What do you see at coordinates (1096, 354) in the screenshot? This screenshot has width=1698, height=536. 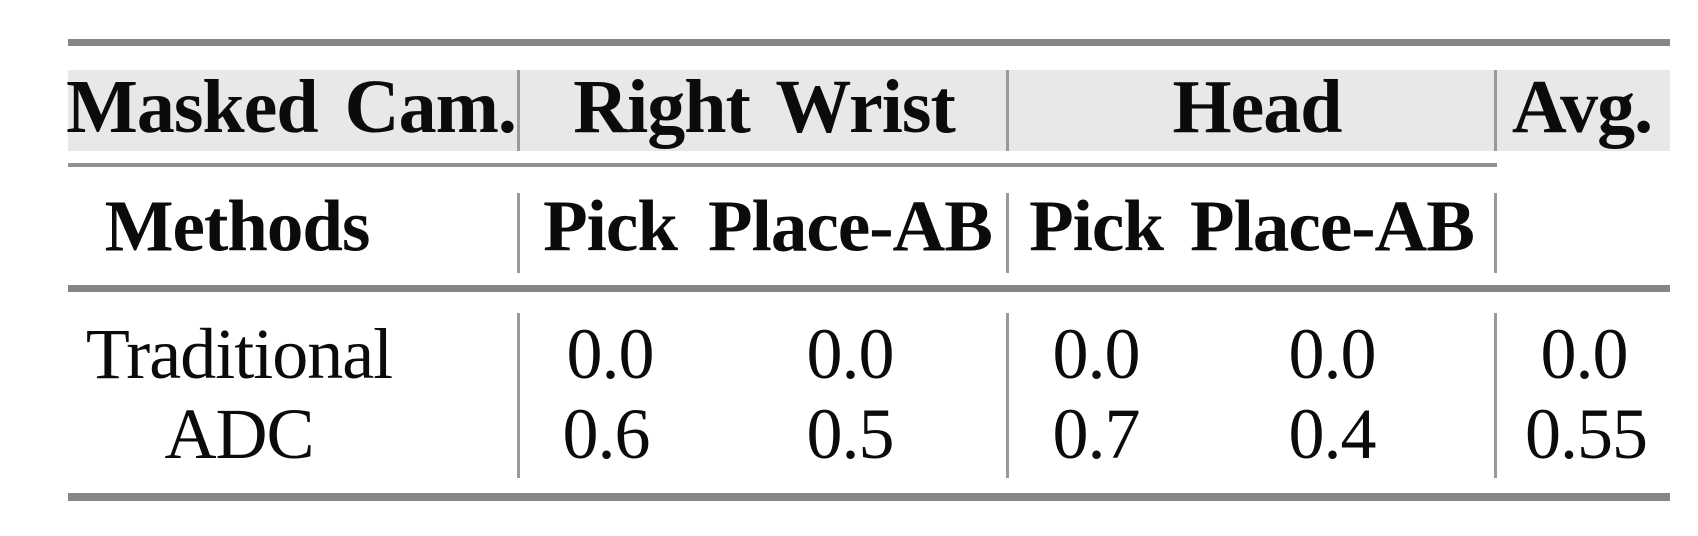 I see `row-traditional-head-pick: 0.0` at bounding box center [1096, 354].